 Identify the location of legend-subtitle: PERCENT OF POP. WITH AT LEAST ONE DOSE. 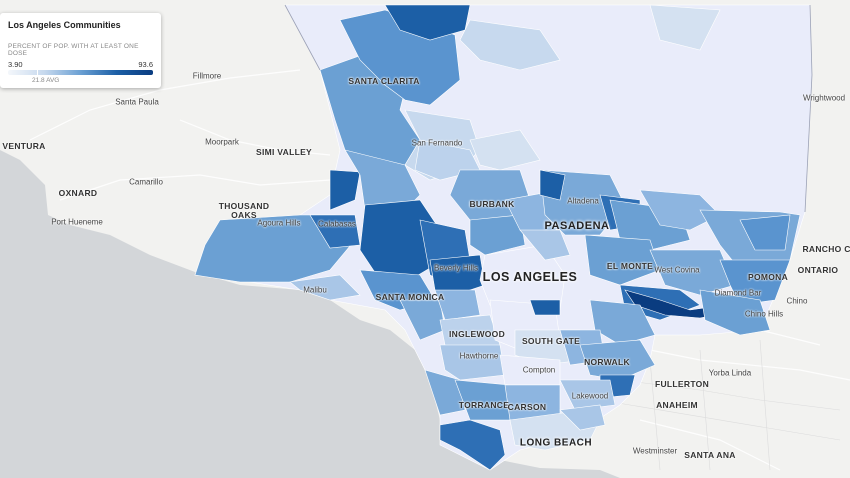
(73, 50).